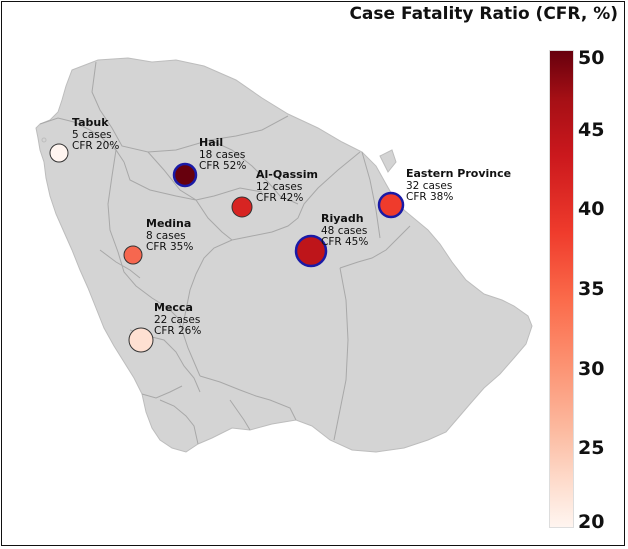  What do you see at coordinates (92, 135) in the screenshot?
I see `city-label-tabuk-cases-text: 5 cases` at bounding box center [92, 135].